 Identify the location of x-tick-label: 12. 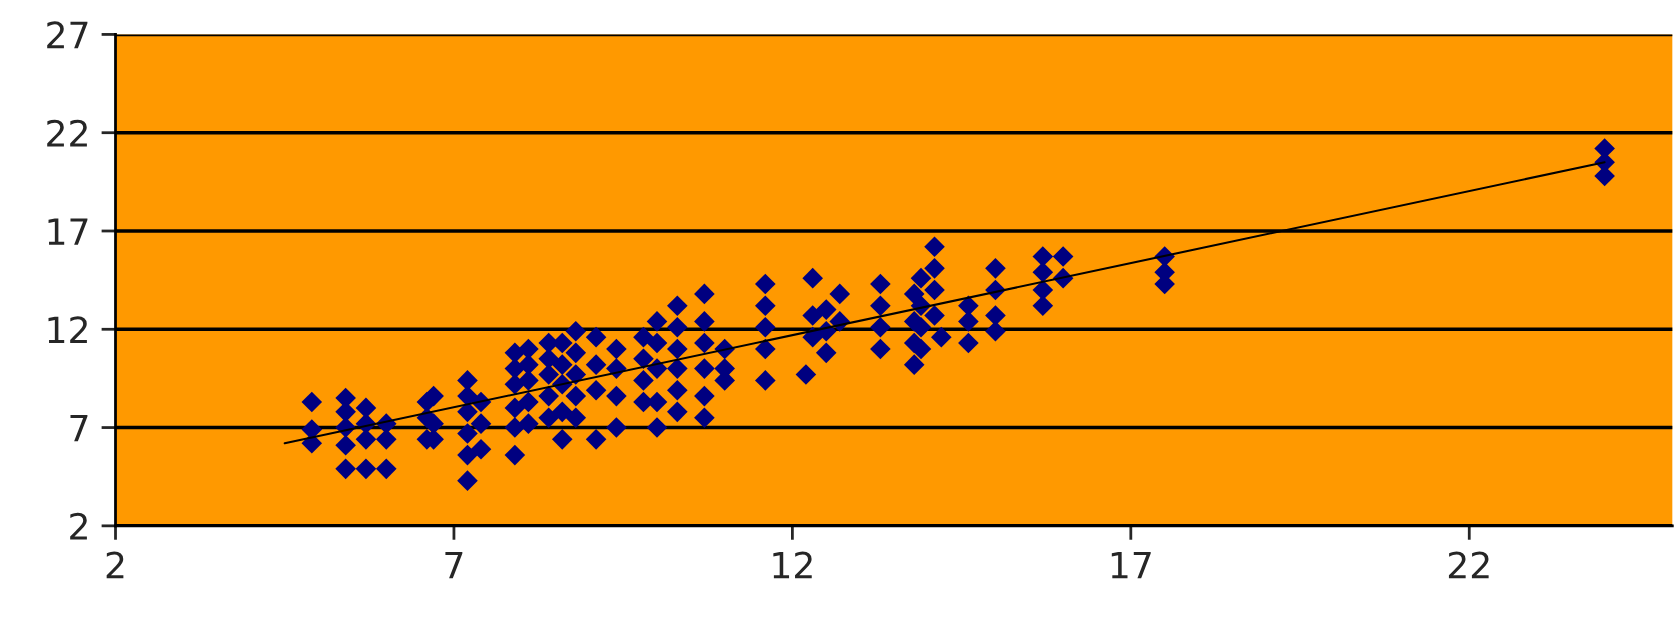
(792, 565).